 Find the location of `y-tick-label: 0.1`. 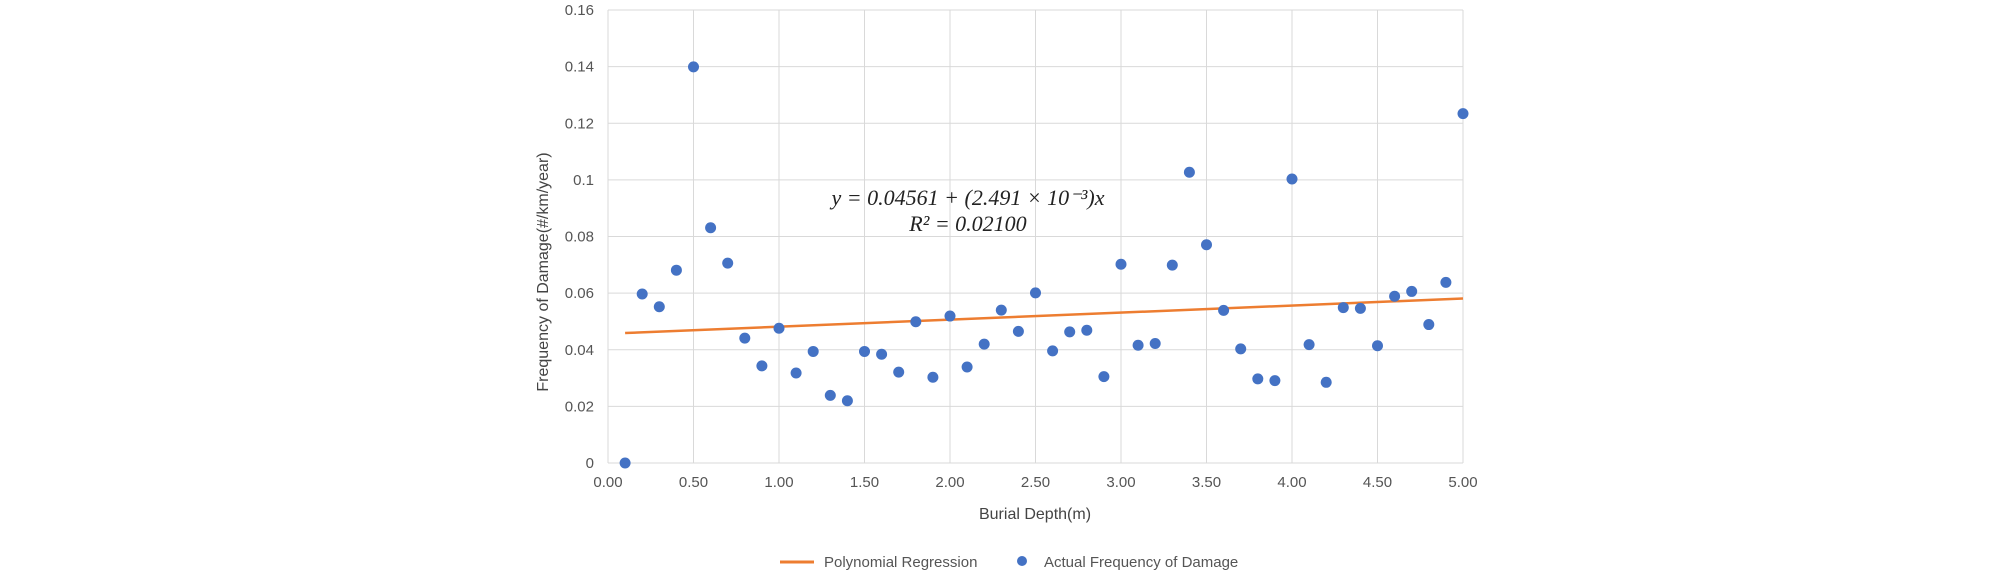

y-tick-label: 0.1 is located at coordinates (583, 180).